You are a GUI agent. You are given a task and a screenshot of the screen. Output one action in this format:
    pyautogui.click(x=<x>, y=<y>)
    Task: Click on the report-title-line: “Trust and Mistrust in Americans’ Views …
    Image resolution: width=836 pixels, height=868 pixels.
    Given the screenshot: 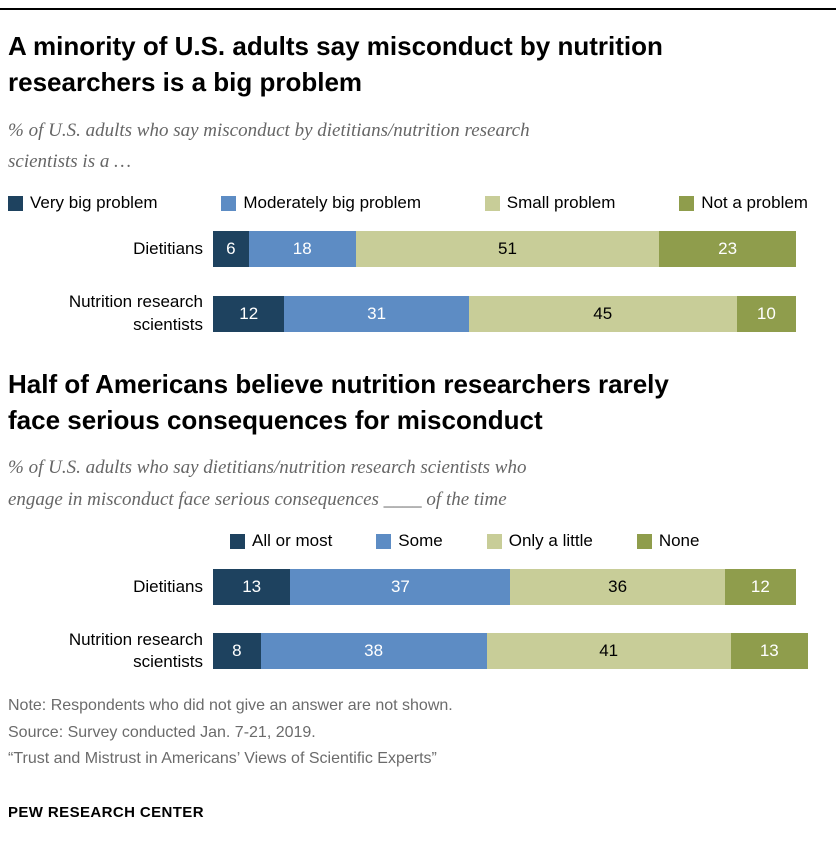 What is the action you would take?
    pyautogui.click(x=222, y=759)
    